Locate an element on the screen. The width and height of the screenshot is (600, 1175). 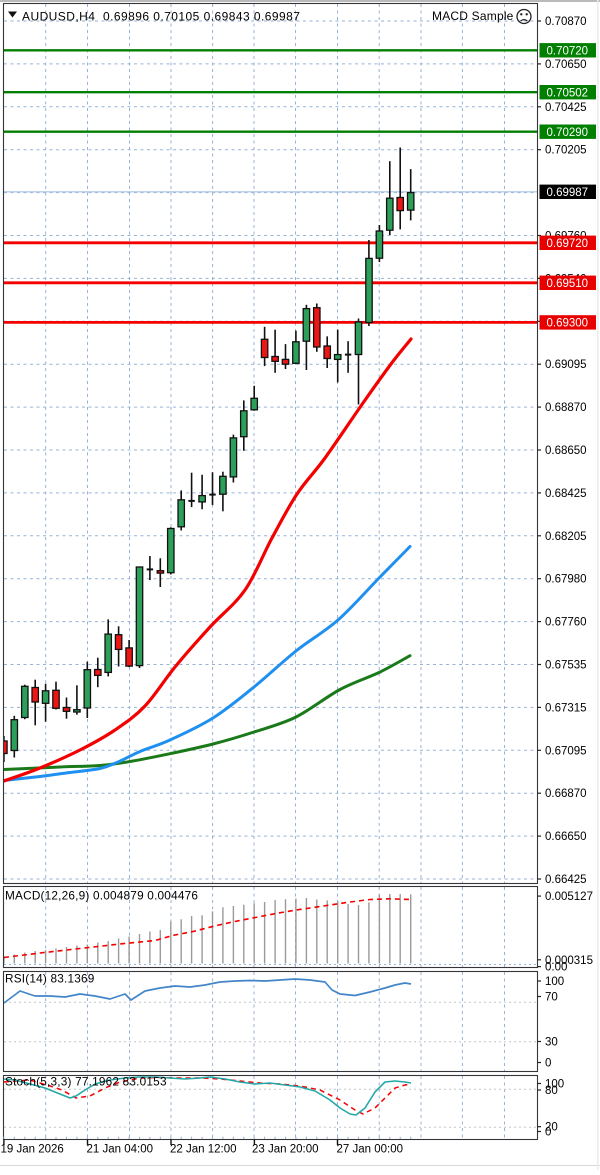
svg-text: 0.67095 is located at coordinates (566, 751).